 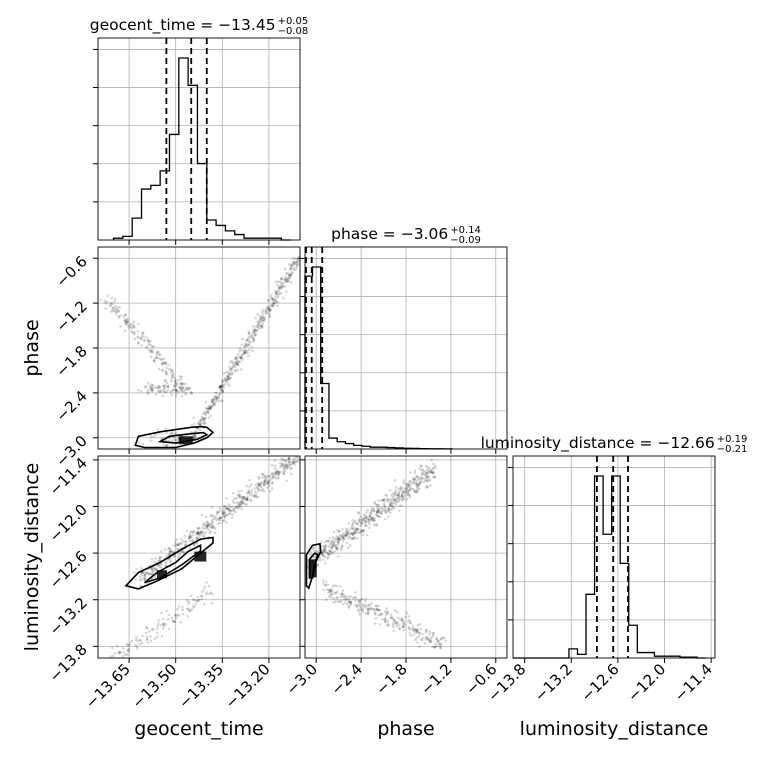 What do you see at coordinates (248, 686) in the screenshot?
I see `x-axis-geocent_time-tick-label: −13.20` at bounding box center [248, 686].